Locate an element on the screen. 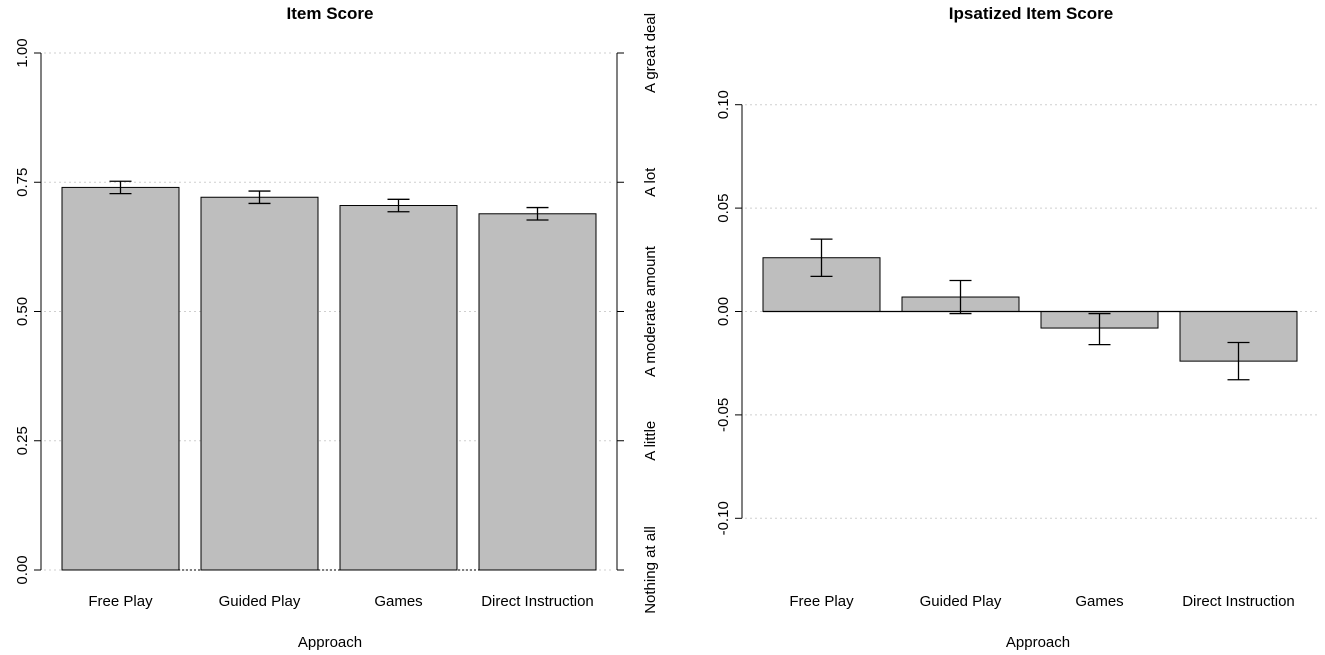 The width and height of the screenshot is (1325, 655). y-tick-label: 0.75 is located at coordinates (22, 182).